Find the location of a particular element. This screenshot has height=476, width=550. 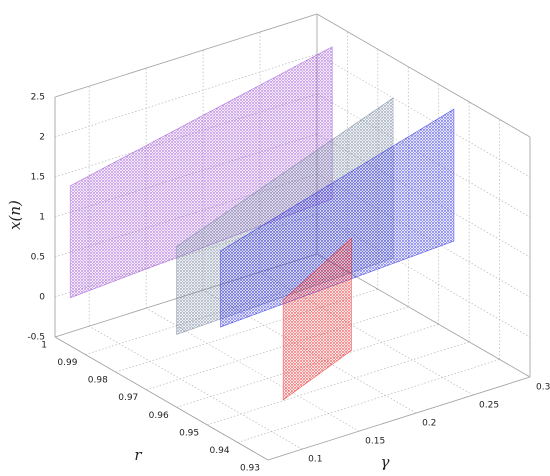

z-axis-label: x(n) is located at coordinates (15, 215).